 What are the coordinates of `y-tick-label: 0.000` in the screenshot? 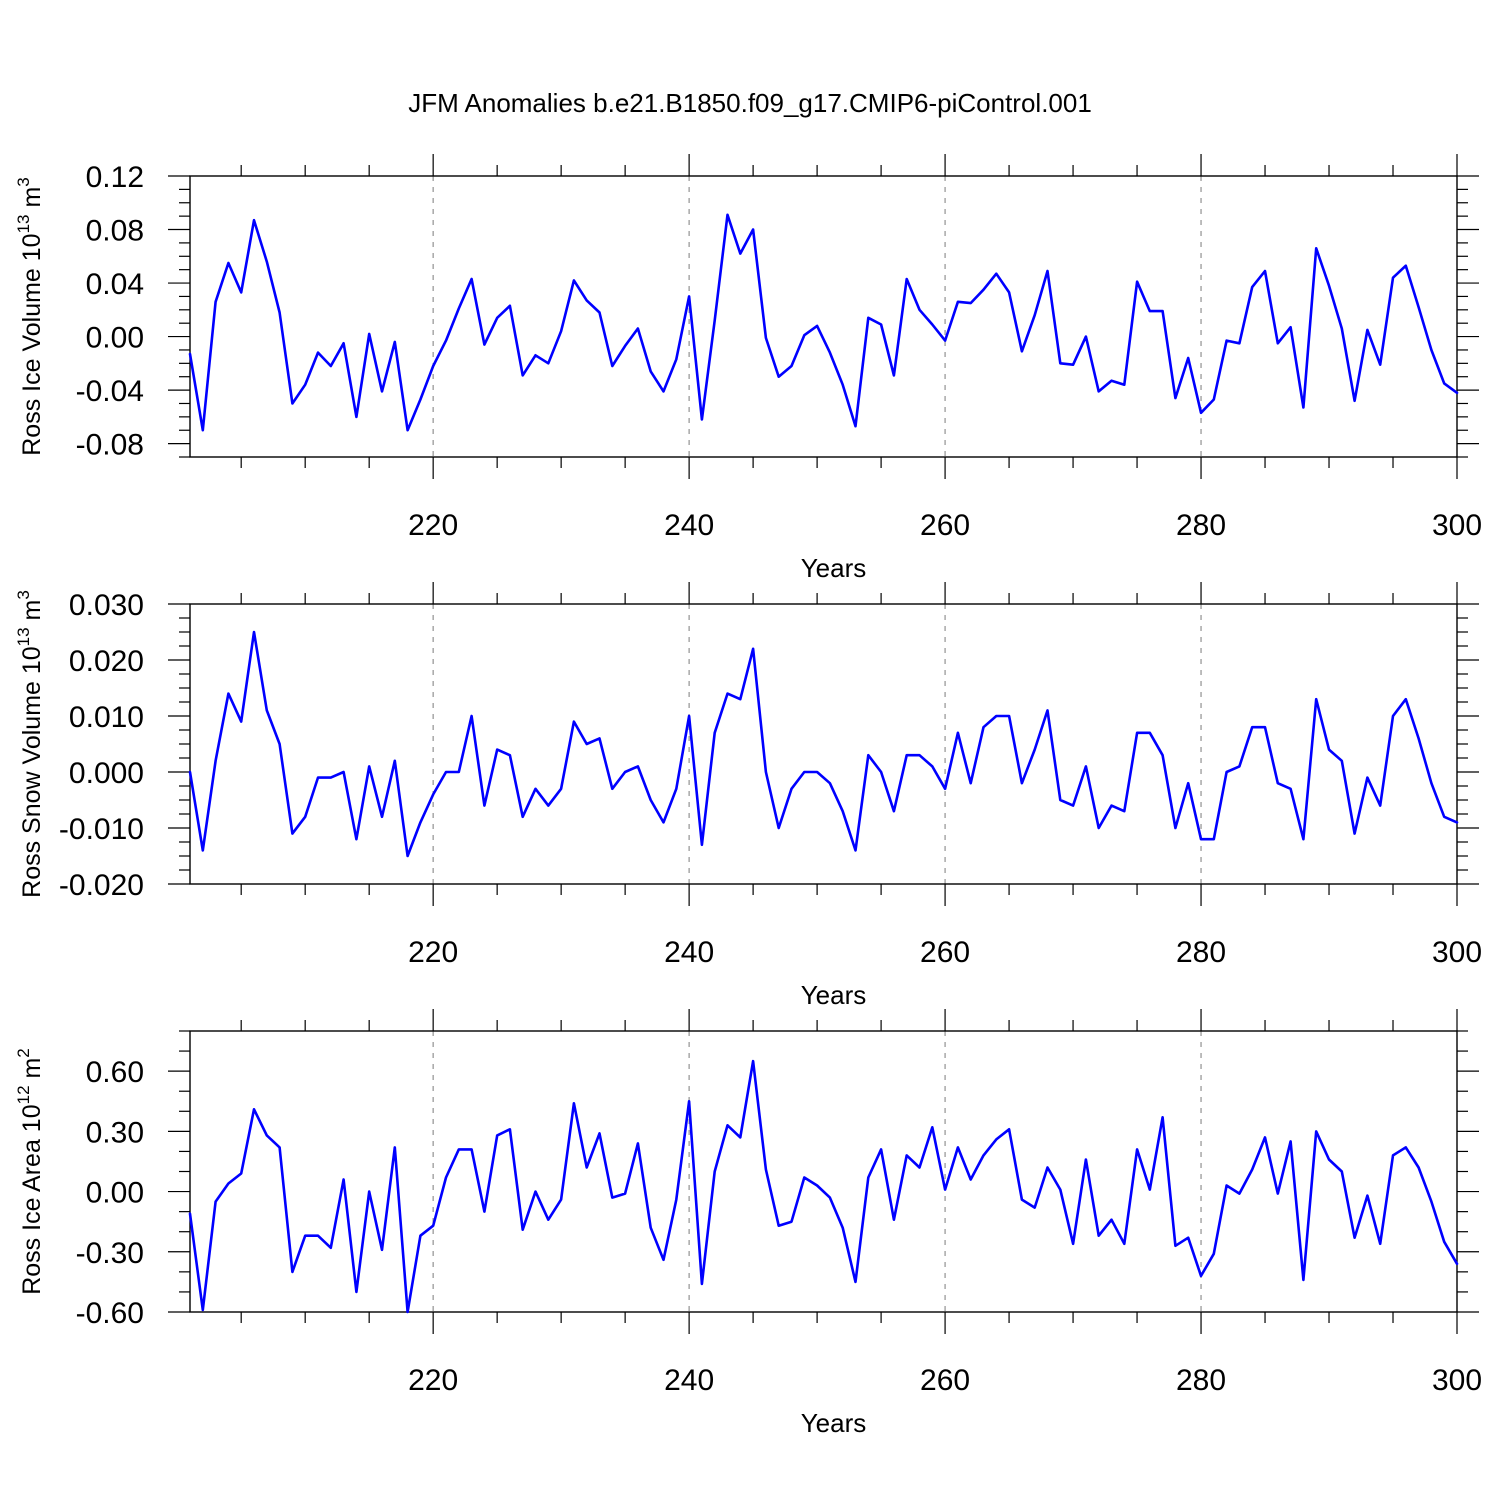 It's located at (106, 773).